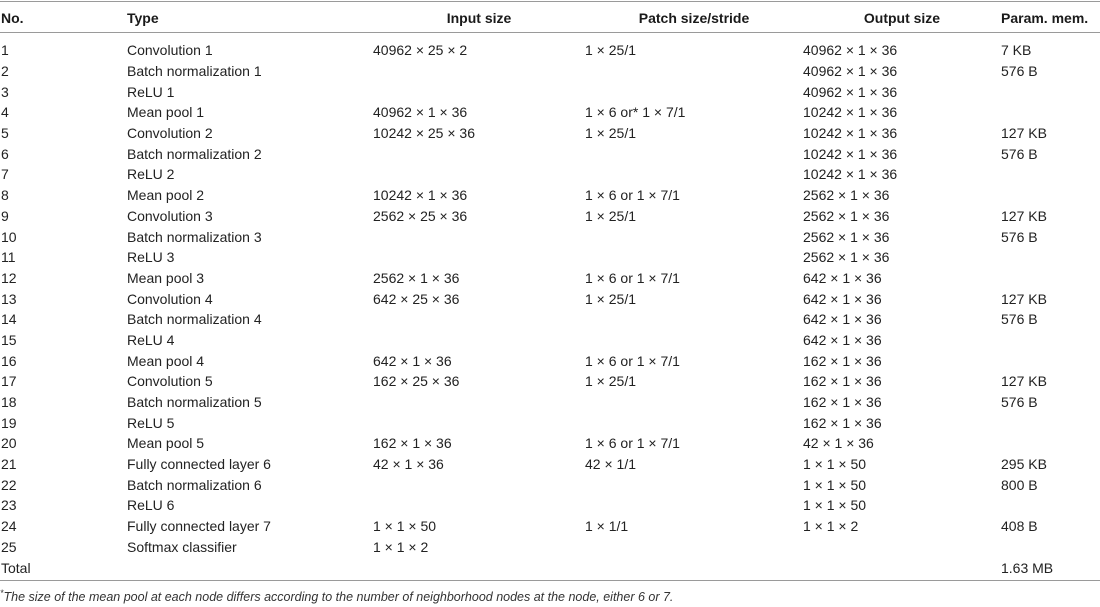 This screenshot has height=607, width=1100. What do you see at coordinates (416, 381) in the screenshot?
I see `cell-input-size: 162 × 25 × 36` at bounding box center [416, 381].